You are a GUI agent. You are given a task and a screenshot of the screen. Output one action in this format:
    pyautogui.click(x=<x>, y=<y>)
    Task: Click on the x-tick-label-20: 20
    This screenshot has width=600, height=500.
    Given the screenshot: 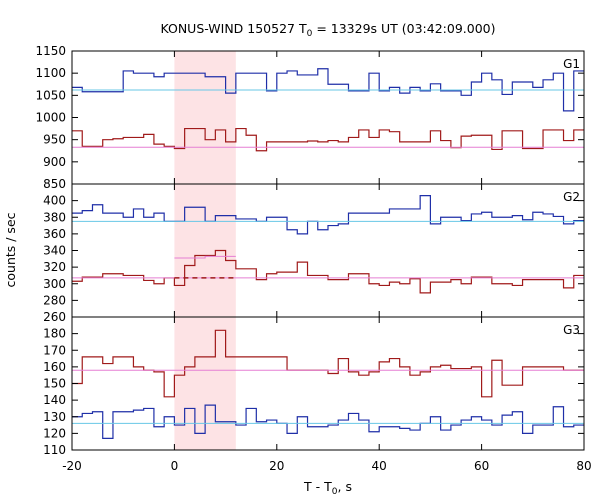 What is the action you would take?
    pyautogui.click(x=276, y=466)
    